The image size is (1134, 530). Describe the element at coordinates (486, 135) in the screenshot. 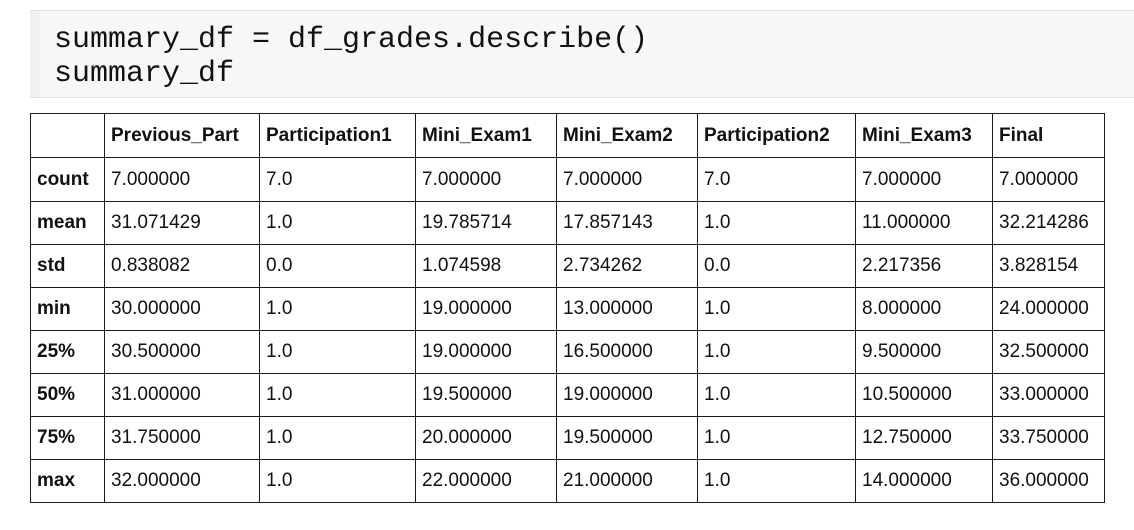

I see `column-header: Mini_Exam1` at that location.